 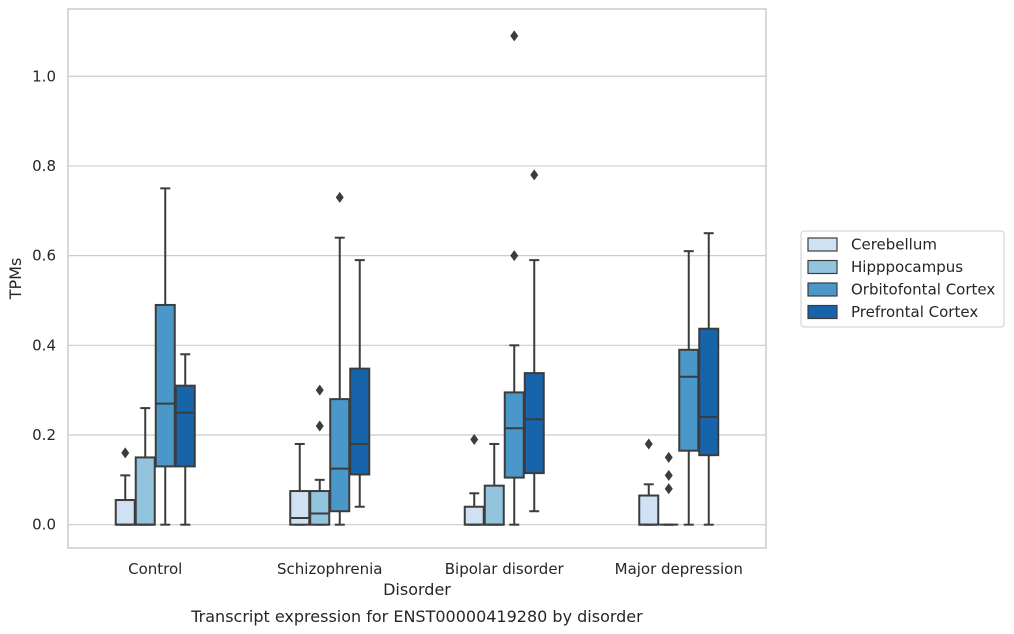 I want to click on legend-frame, so click(x=902, y=279).